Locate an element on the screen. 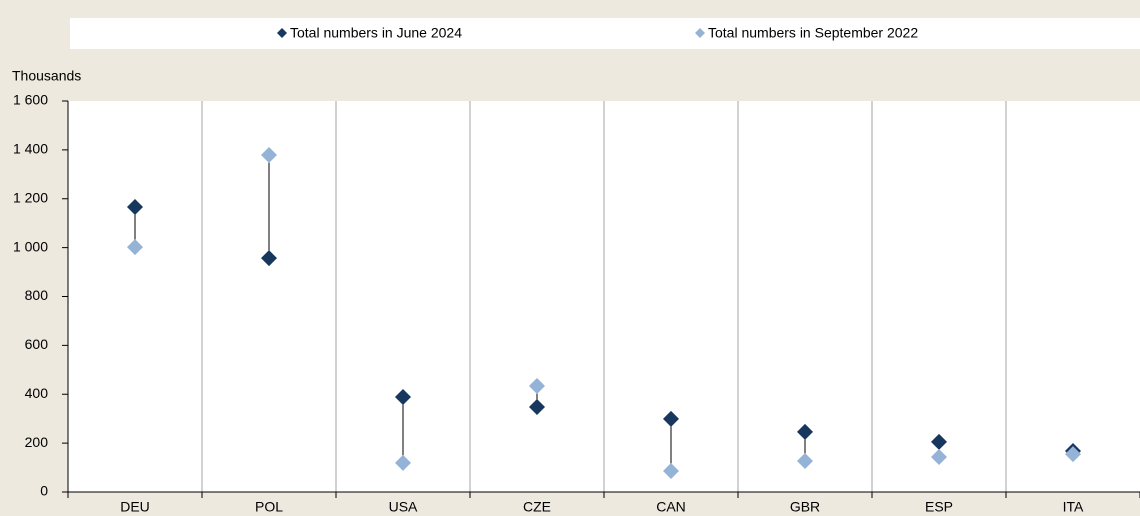 The image size is (1140, 516). x-tick-label: CAN is located at coordinates (671, 507).